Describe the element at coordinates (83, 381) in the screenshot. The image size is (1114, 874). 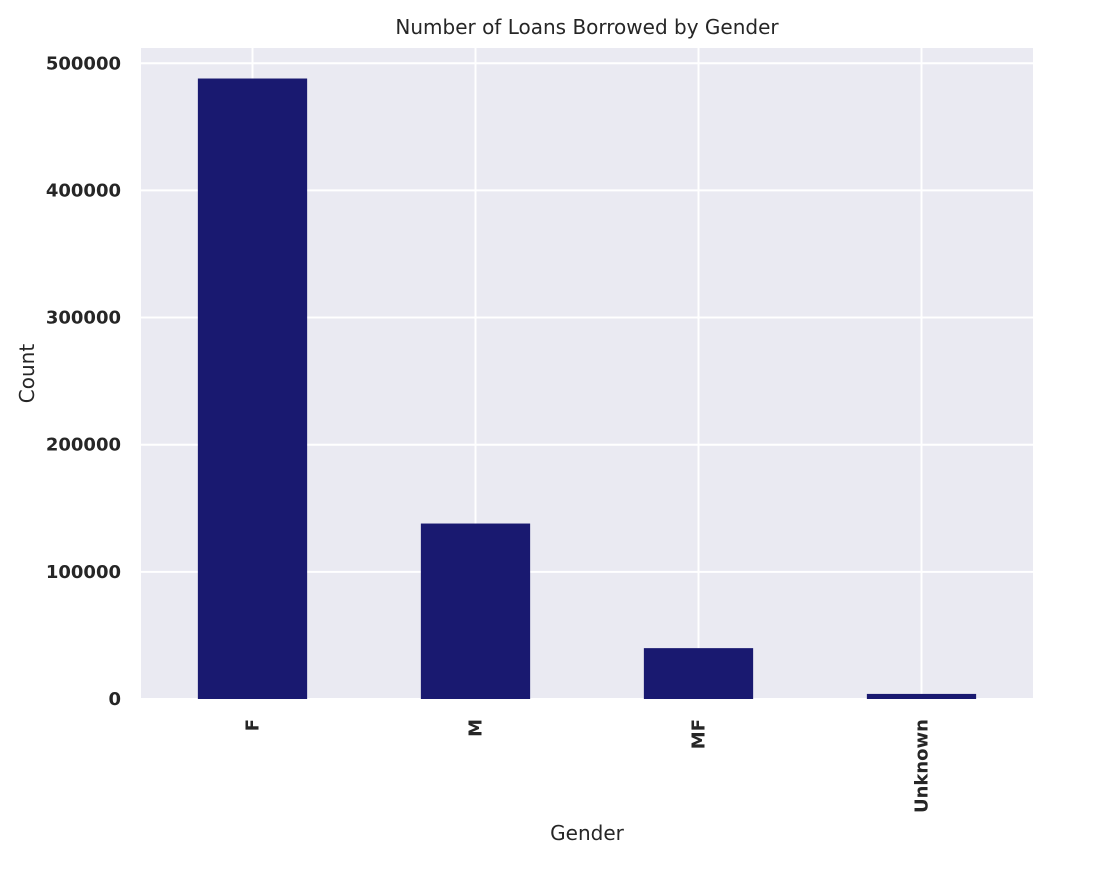
I see `y-axis-ticks: 0 100000 200000 300000 400000 500000` at that location.